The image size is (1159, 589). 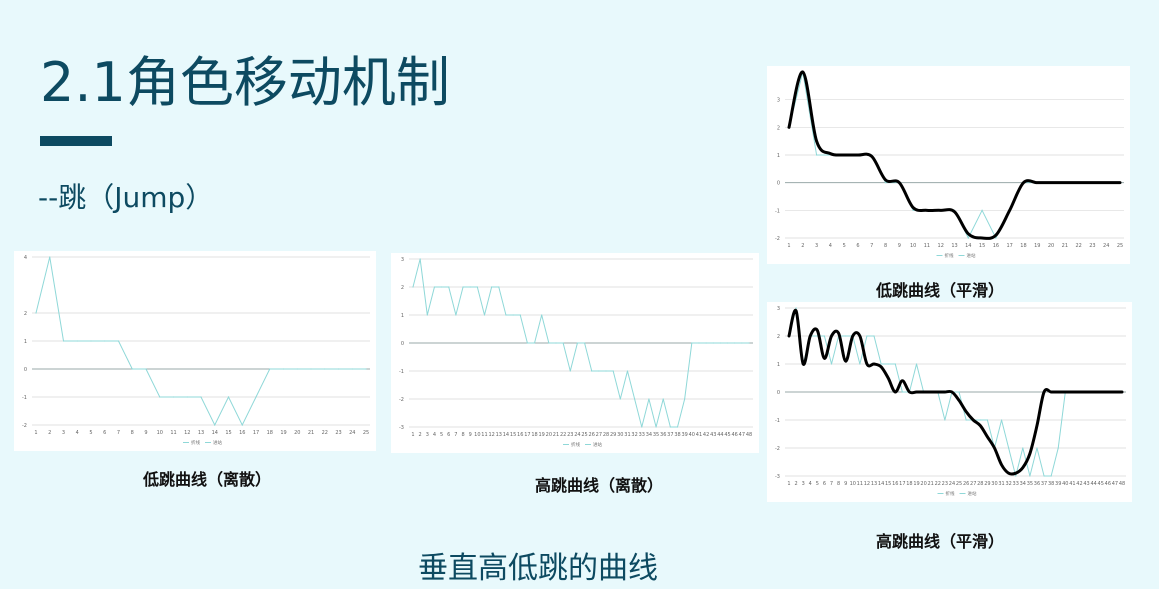 What do you see at coordinates (966, 484) in the screenshot?
I see `x-tick-label: 26` at bounding box center [966, 484].